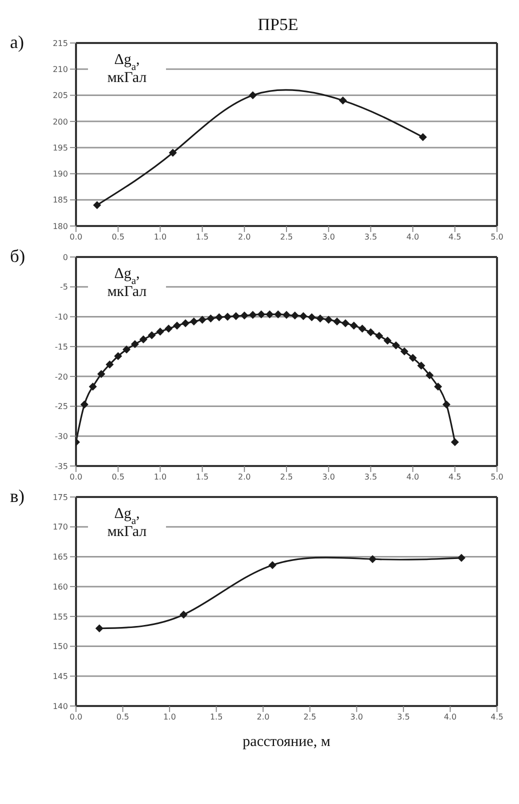 This screenshot has width=519, height=804. What do you see at coordinates (60, 200) in the screenshot?
I see `y-tick-label: 185` at bounding box center [60, 200].